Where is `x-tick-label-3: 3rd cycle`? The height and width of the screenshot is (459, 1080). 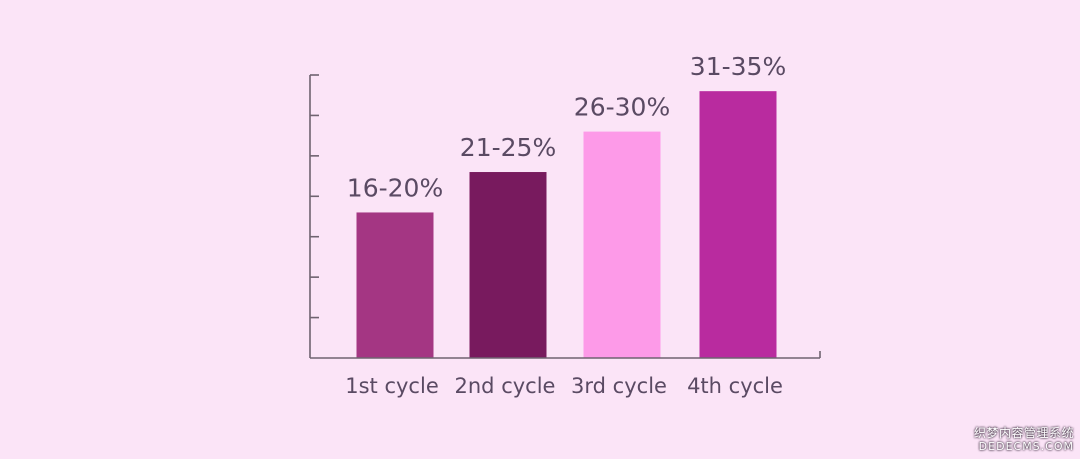
x-tick-label-3: 3rd cycle is located at coordinates (619, 386).